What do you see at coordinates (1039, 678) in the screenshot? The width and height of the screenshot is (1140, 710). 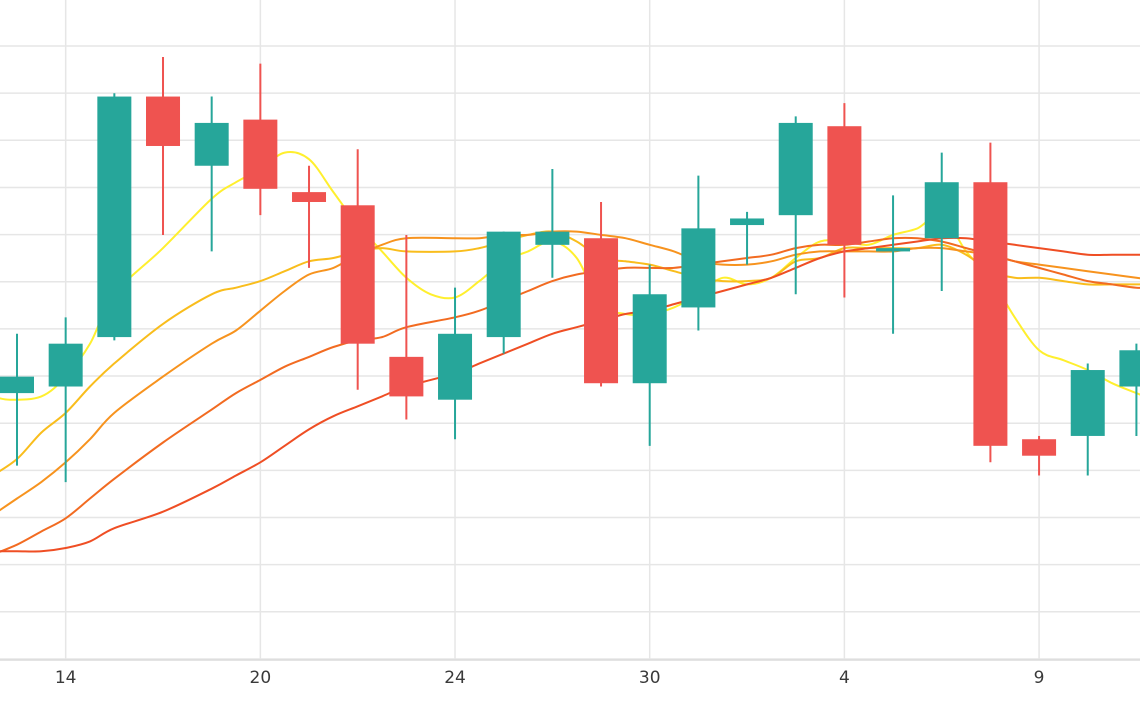 I see `x-tick-label: 9` at bounding box center [1039, 678].